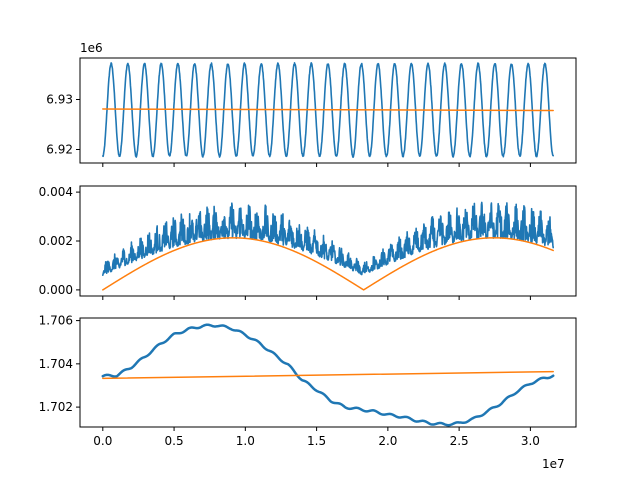  What do you see at coordinates (91, 48) in the screenshot?
I see `top-y-offset-label: 1e6` at bounding box center [91, 48].